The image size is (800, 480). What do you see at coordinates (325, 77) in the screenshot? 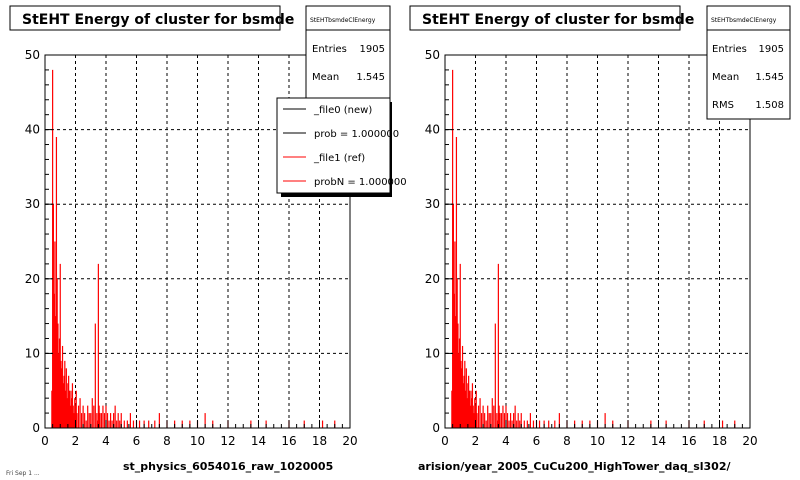
I see `left-stats-mean-label: Mean` at bounding box center [325, 77].